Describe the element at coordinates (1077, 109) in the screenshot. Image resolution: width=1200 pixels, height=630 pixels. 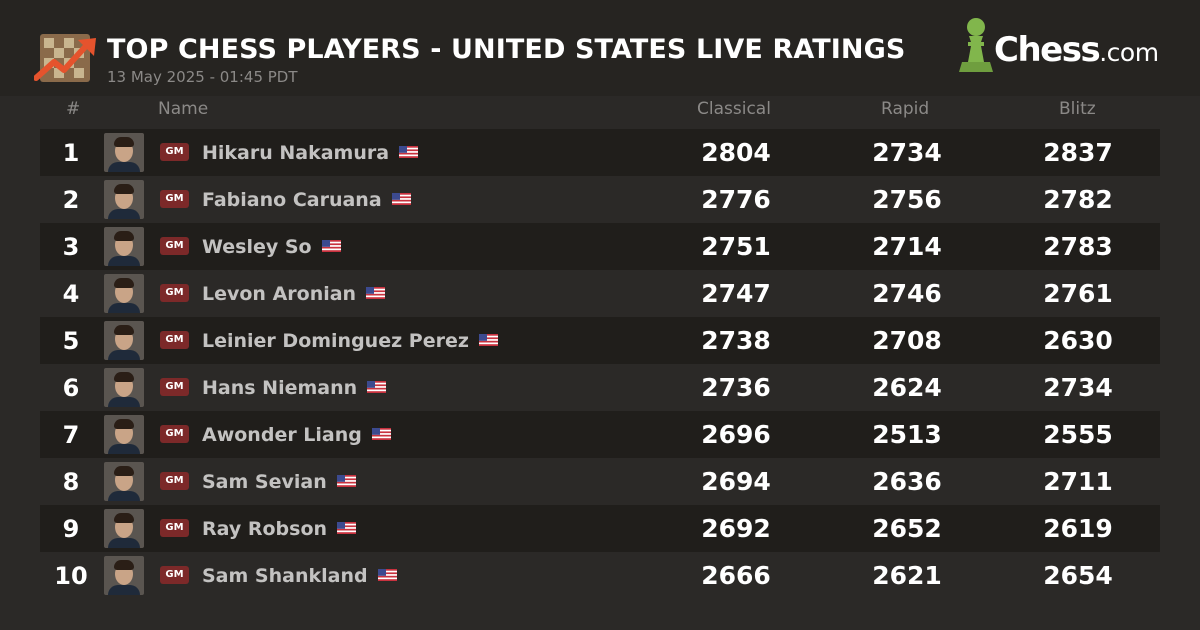
I see `blitz-column-header: Blitz` at that location.